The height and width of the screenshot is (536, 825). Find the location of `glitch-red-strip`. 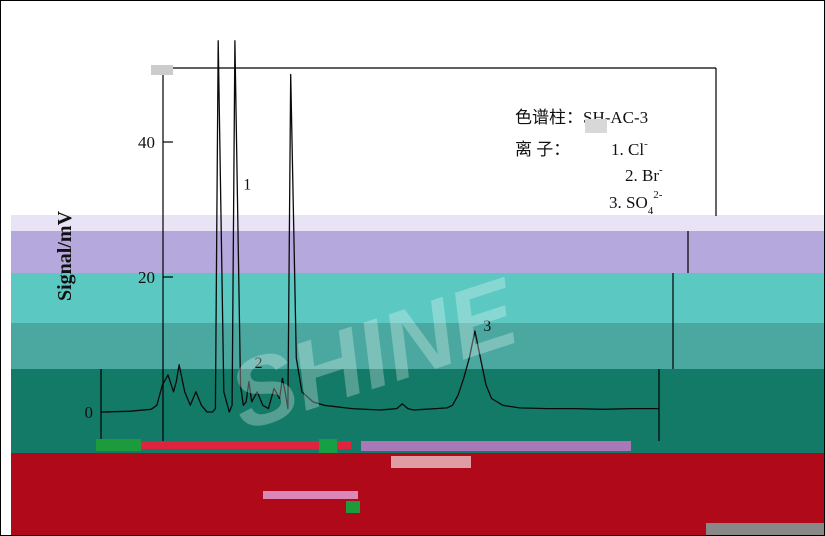

glitch-red-strip is located at coordinates (246, 445).